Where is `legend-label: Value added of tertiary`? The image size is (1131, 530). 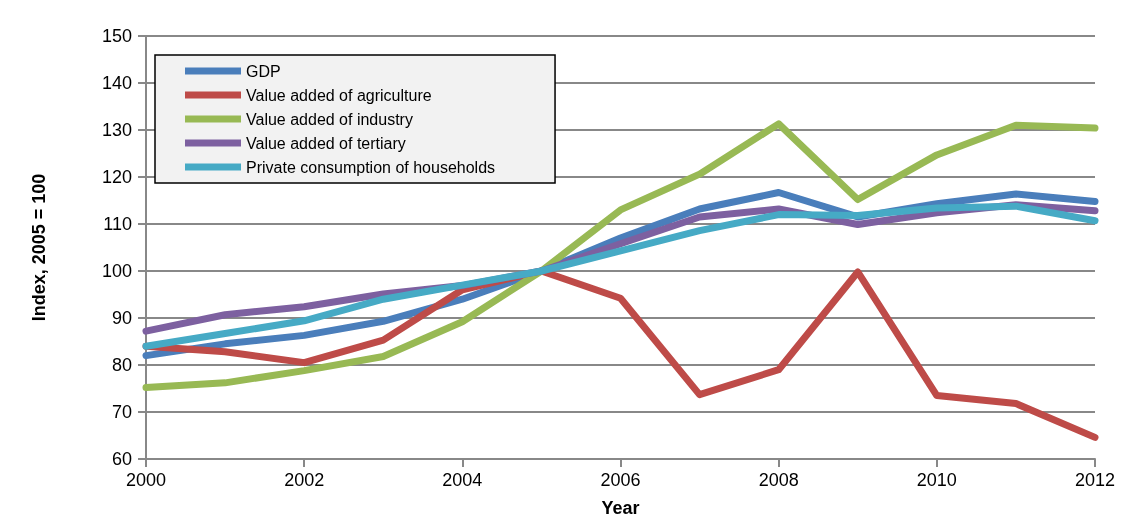 legend-label: Value added of tertiary is located at coordinates (326, 143).